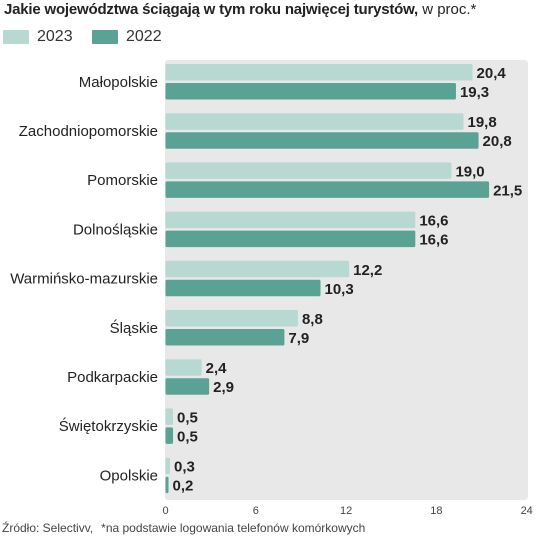 The image size is (536, 537). What do you see at coordinates (346, 511) in the screenshot?
I see `x-tick-label: 12` at bounding box center [346, 511].